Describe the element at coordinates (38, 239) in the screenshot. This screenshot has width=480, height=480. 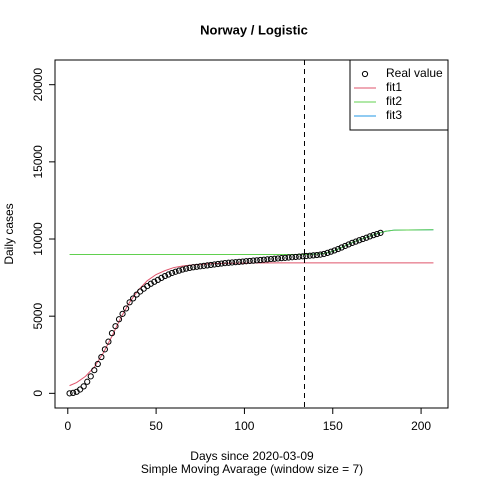
I see `y-tick-label: 10000` at that location.